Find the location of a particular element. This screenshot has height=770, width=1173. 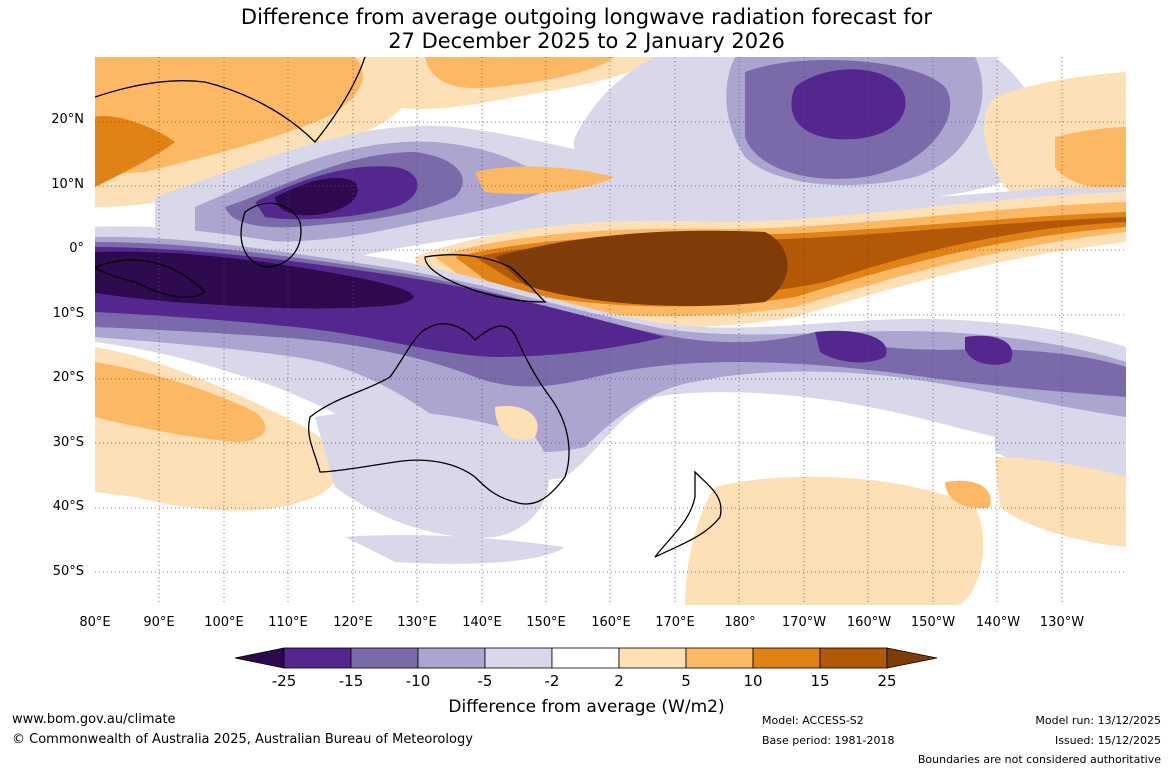

lon-label: 90°E is located at coordinates (159, 622).